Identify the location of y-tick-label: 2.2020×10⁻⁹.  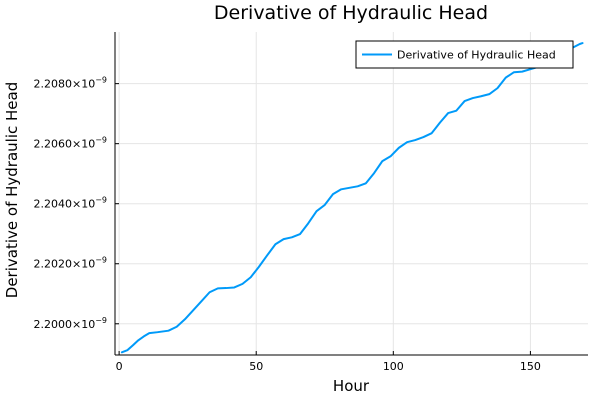
(71, 263).